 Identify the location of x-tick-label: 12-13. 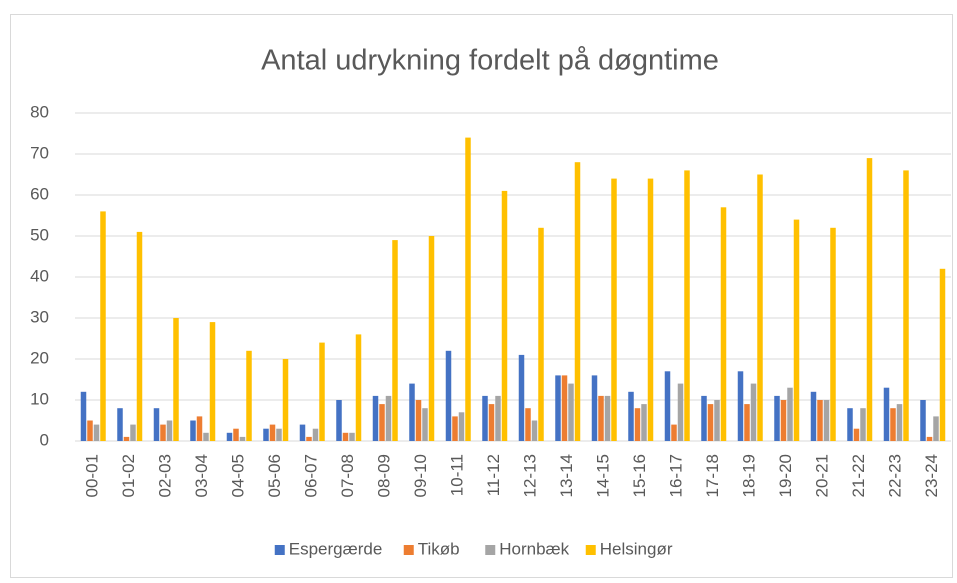
(530, 475).